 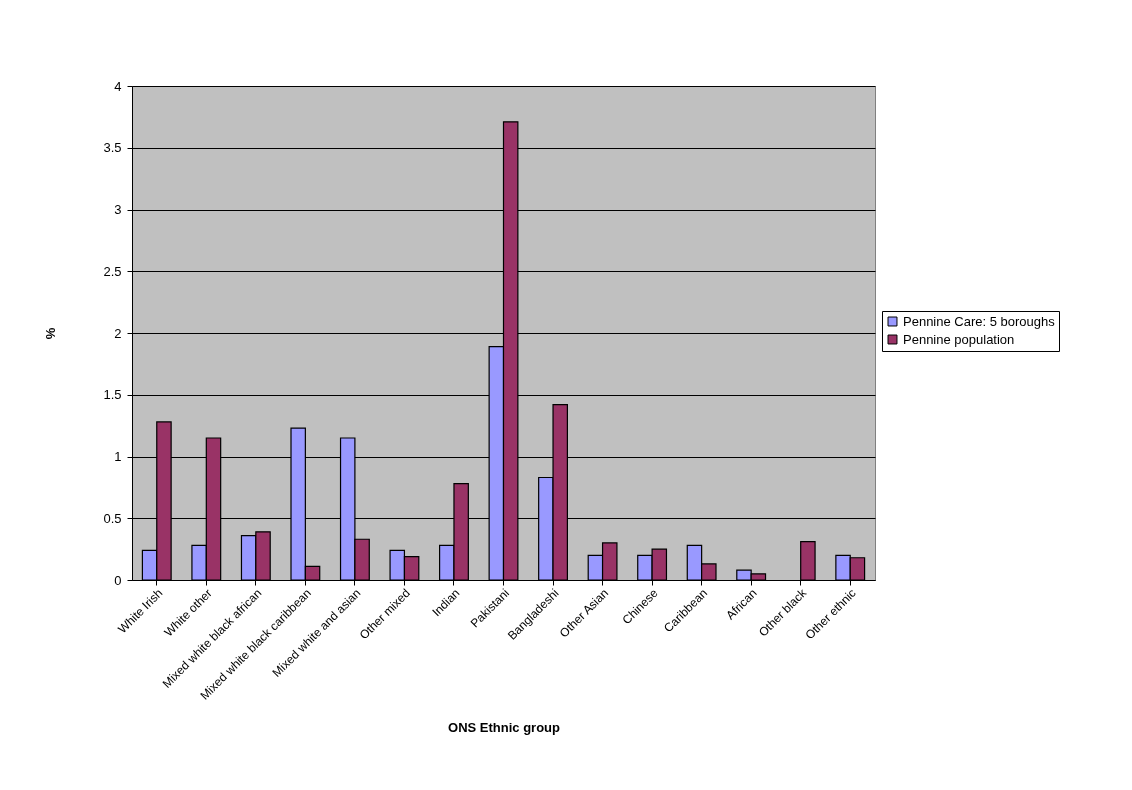 I want to click on y-tick-label: 3.5, so click(x=112, y=148).